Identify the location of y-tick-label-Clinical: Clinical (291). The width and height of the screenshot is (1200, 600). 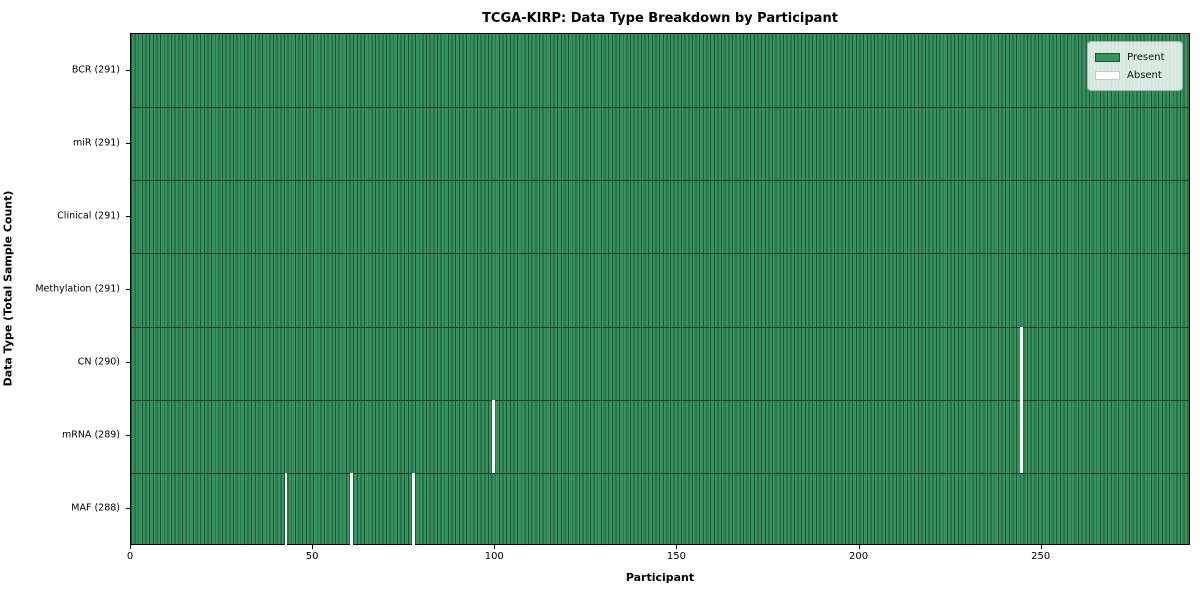
(88, 216).